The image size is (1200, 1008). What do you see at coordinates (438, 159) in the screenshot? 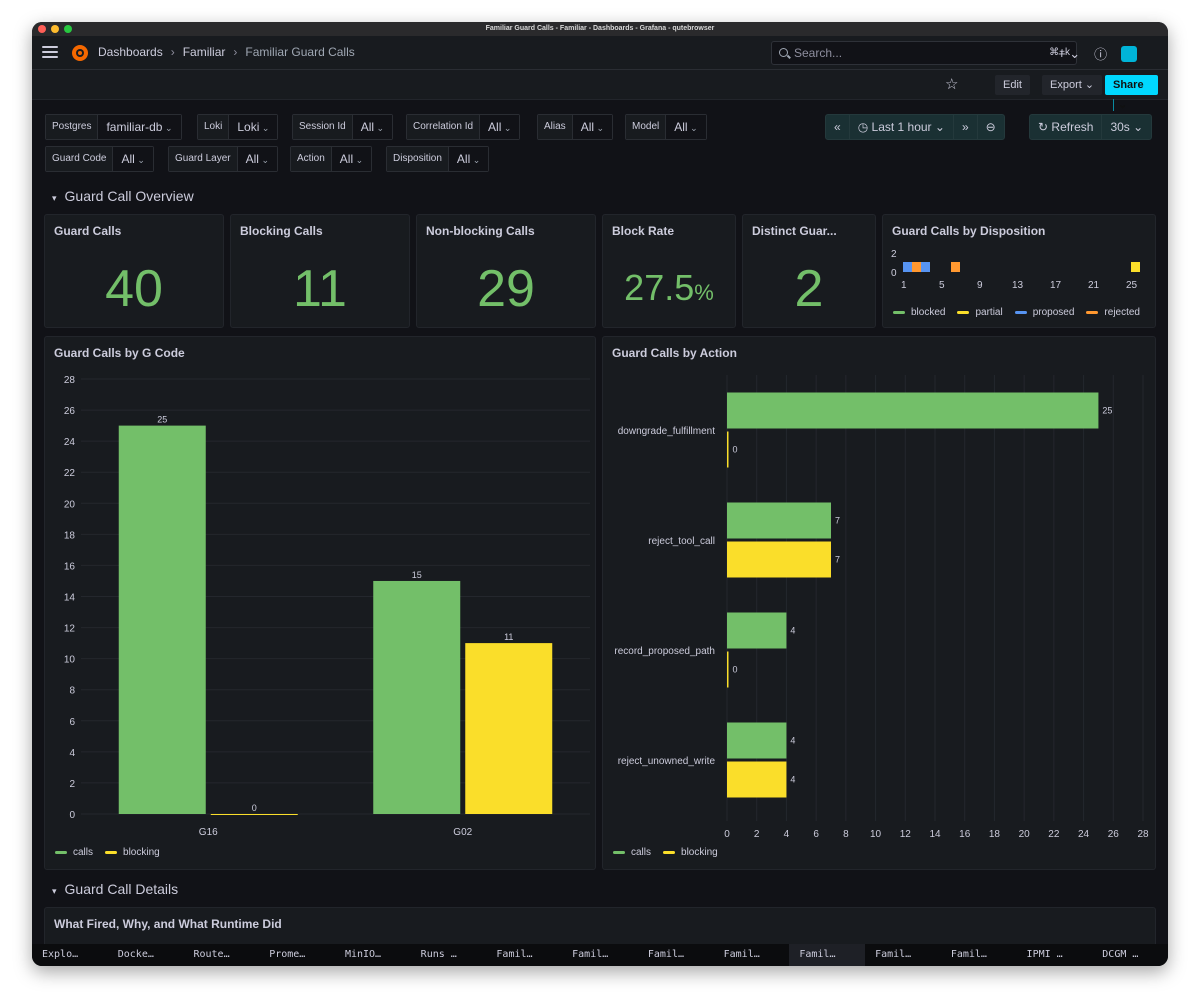
I see `var-disposition: Disposition All` at bounding box center [438, 159].